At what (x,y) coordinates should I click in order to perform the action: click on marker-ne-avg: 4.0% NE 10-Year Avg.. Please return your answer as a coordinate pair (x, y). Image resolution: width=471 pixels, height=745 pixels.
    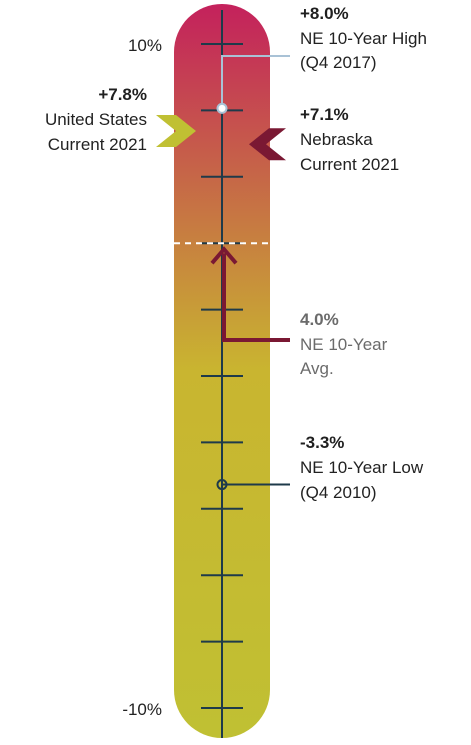
    Looking at the image, I should click on (299, 312).